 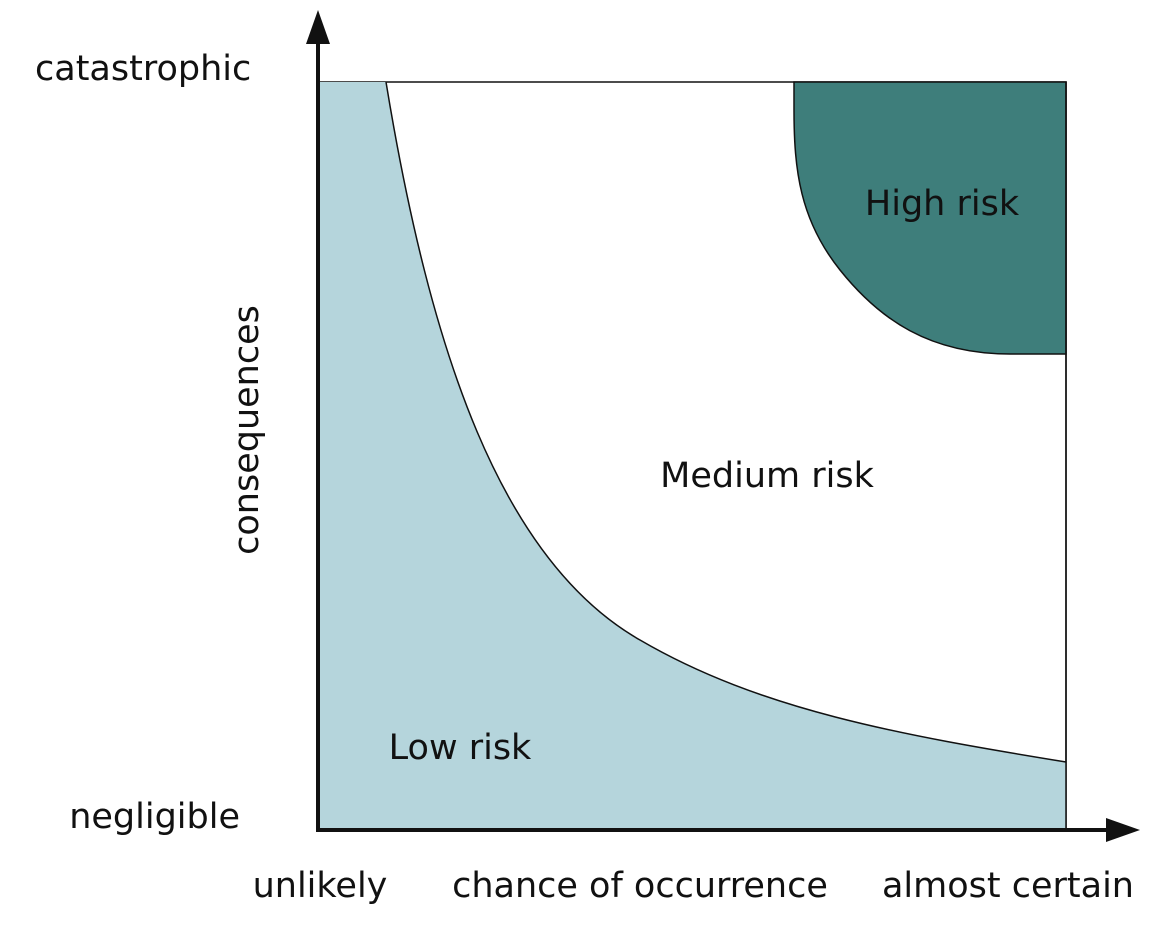 What do you see at coordinates (247, 430) in the screenshot?
I see `y-axis-label: consequences` at bounding box center [247, 430].